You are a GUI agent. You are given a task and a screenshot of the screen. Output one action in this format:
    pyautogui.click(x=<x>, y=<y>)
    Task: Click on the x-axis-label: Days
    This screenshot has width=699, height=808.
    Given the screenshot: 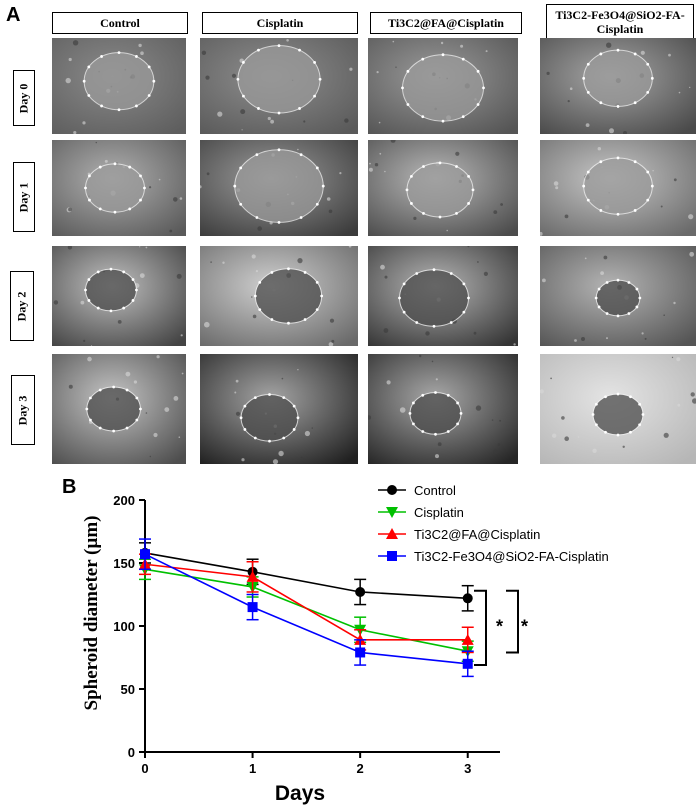 What is the action you would take?
    pyautogui.click(x=300, y=793)
    